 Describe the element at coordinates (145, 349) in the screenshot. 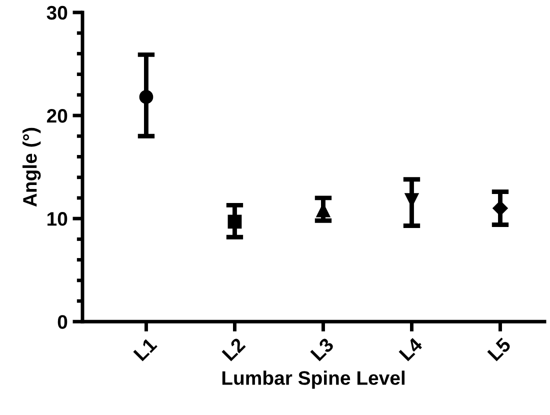

I see `x-tick-label: L1` at that location.